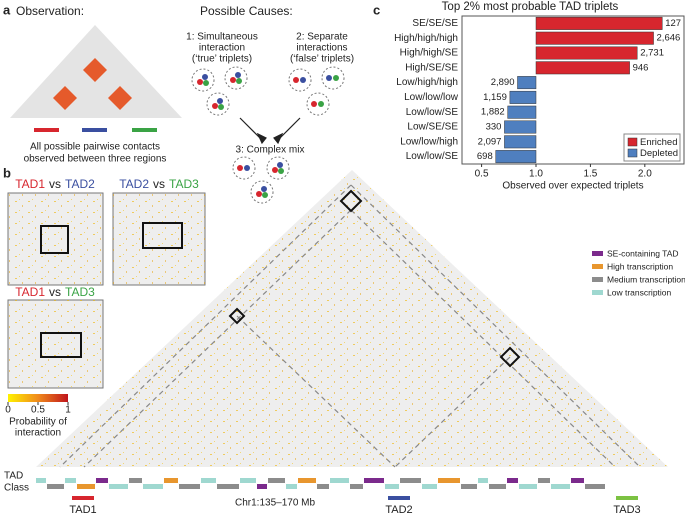 This screenshot has height=516, width=685. What do you see at coordinates (398, 510) in the screenshot?
I see `tad-label: TAD2` at bounding box center [398, 510].